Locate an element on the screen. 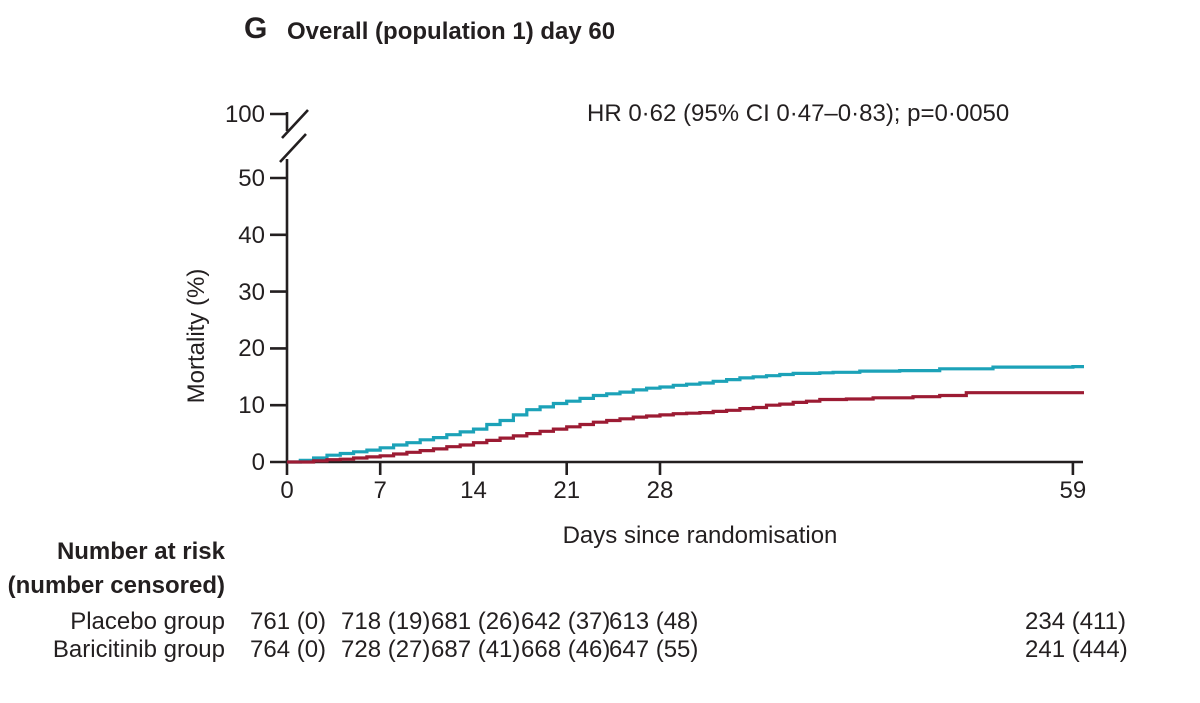 Image resolution: width=1200 pixels, height=703 pixels. risk-cell-placebo-1: 718 (19) is located at coordinates (386, 621).